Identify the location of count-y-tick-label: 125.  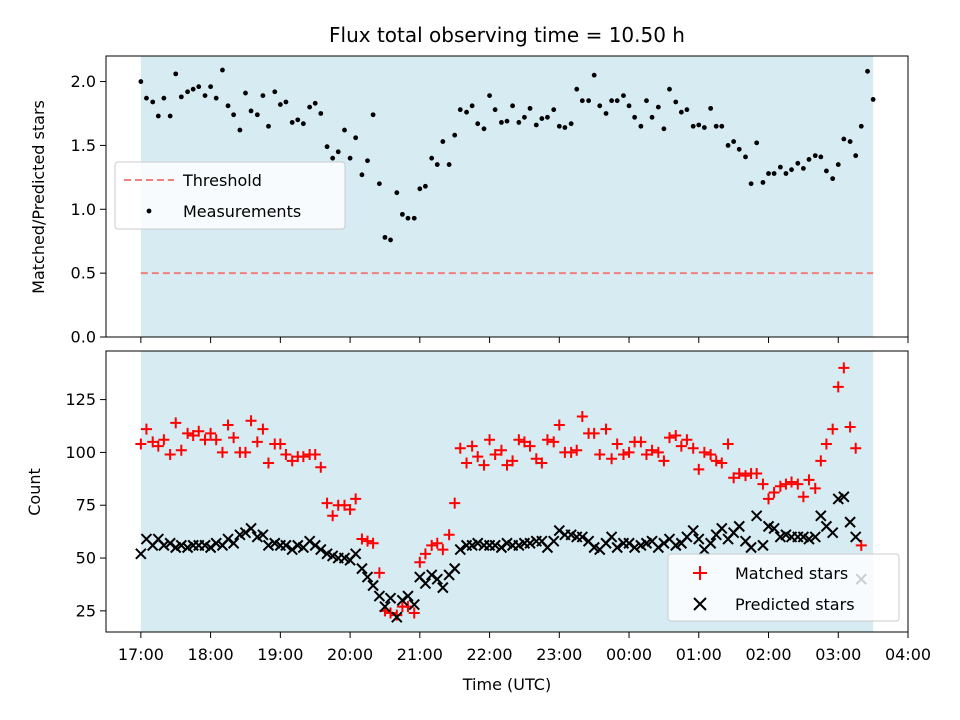
(80, 399).